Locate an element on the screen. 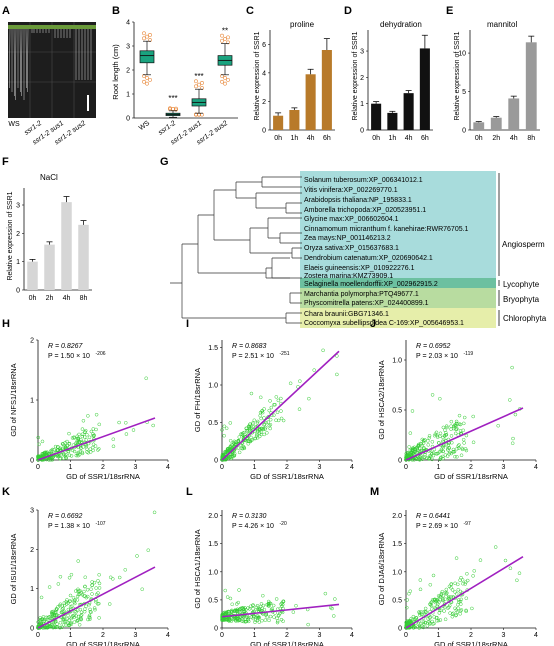 This screenshot has height=646, width=554. species-label: Arabidopsis thaliana:NP_195833.1 is located at coordinates (358, 200).